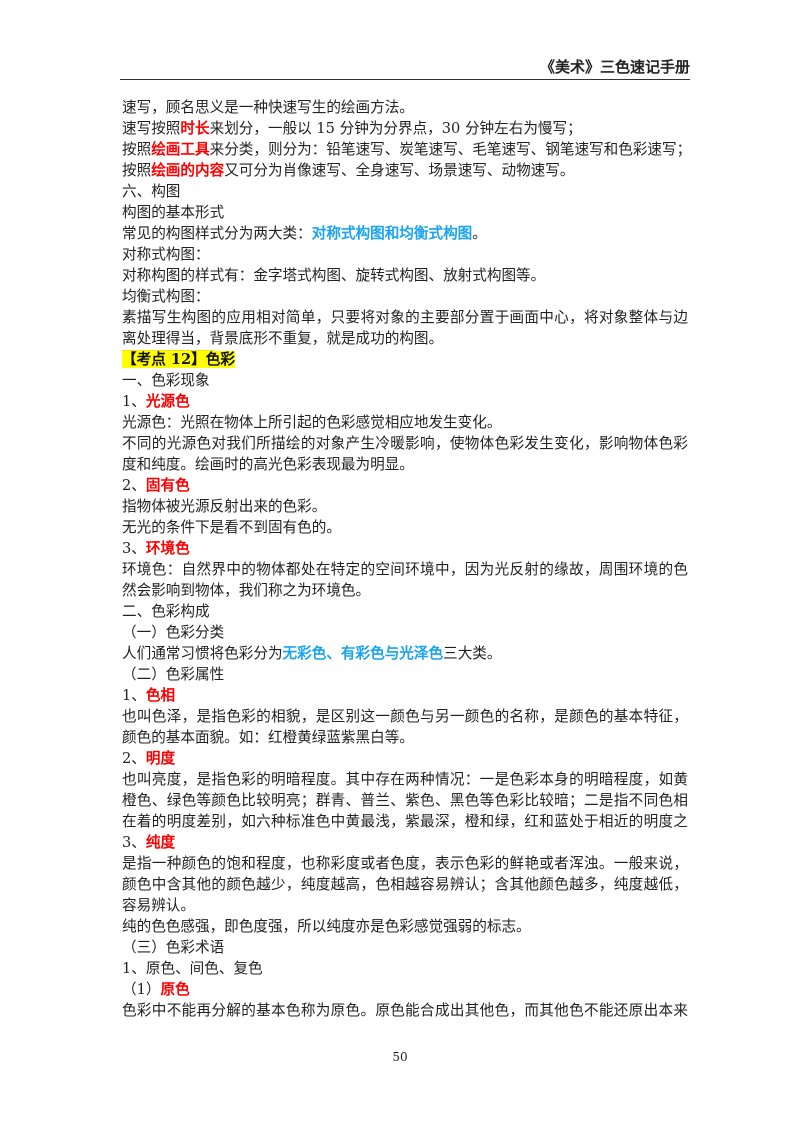 This screenshot has width=800, height=1132. I want to click on text-segment: 也叫色泽，是指色彩的相貌，是区别这一颜色与另一颜色的名称，是颜色的基本特征，反映, so click(405, 716).